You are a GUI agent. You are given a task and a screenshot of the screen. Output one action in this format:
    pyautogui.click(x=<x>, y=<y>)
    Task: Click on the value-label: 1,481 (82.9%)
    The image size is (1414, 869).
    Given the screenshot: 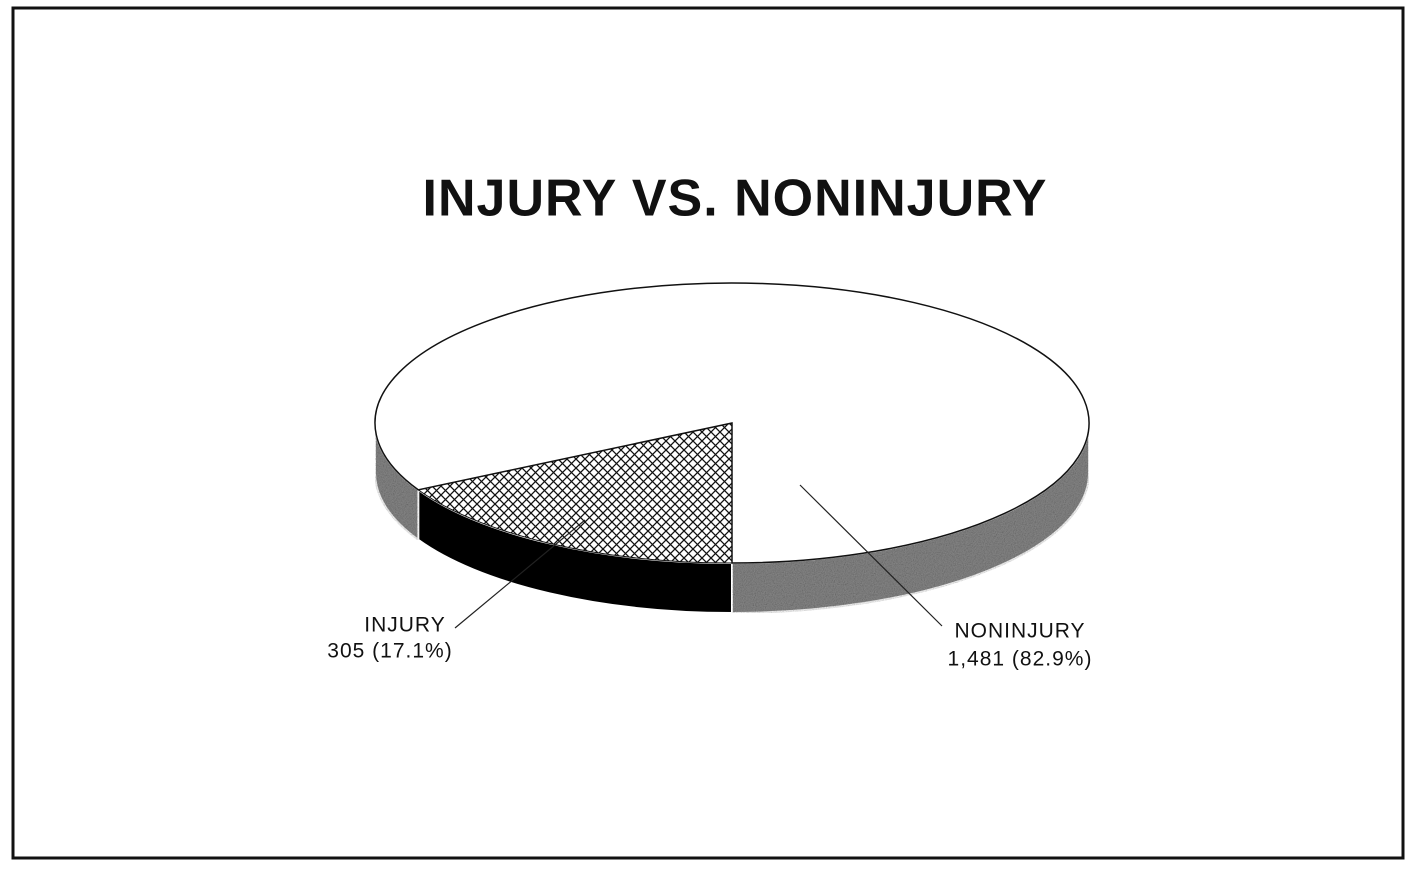 What is the action you would take?
    pyautogui.click(x=1020, y=659)
    